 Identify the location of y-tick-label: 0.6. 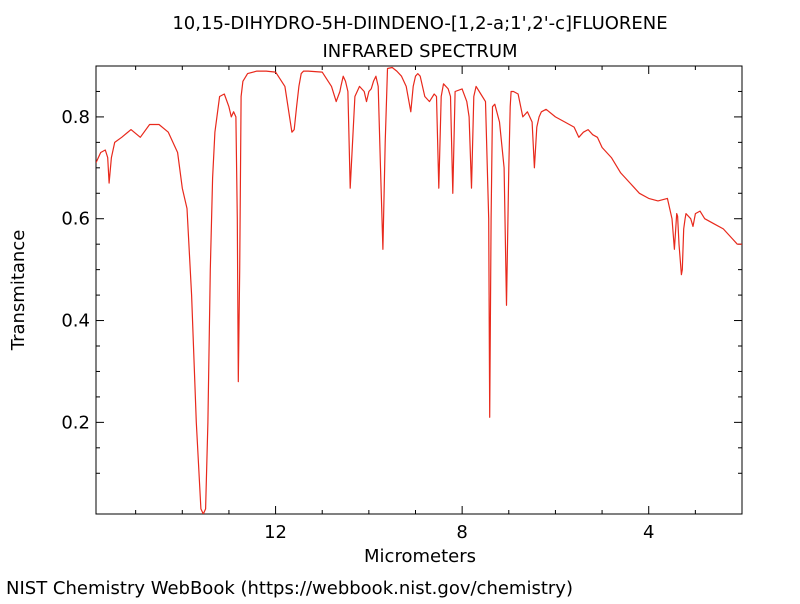
(75, 219).